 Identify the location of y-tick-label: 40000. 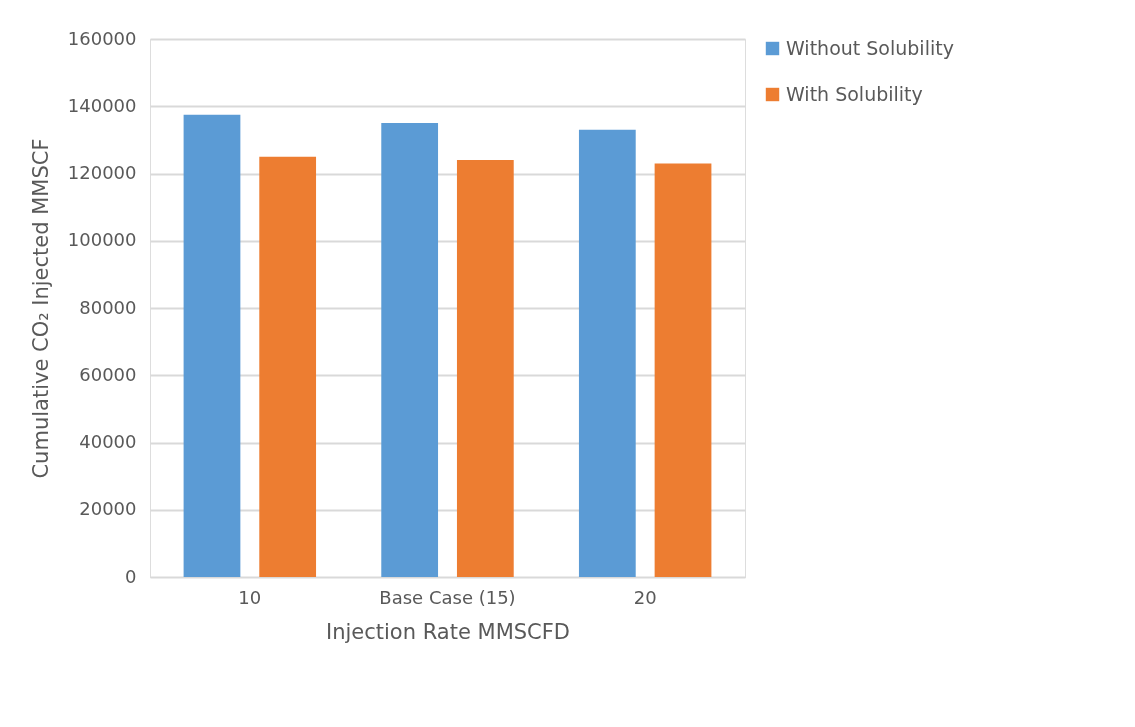
(108, 441).